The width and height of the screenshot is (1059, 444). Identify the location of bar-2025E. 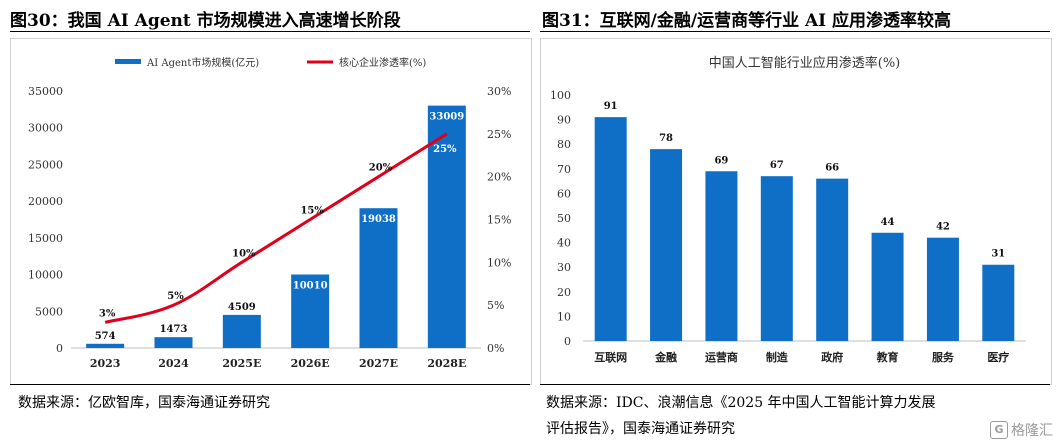
(241, 331).